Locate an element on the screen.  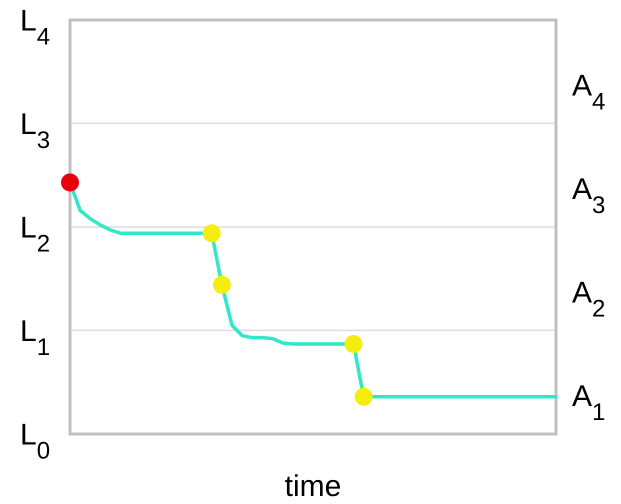
text: A$_{2}$ is located at coordinates (589, 299).